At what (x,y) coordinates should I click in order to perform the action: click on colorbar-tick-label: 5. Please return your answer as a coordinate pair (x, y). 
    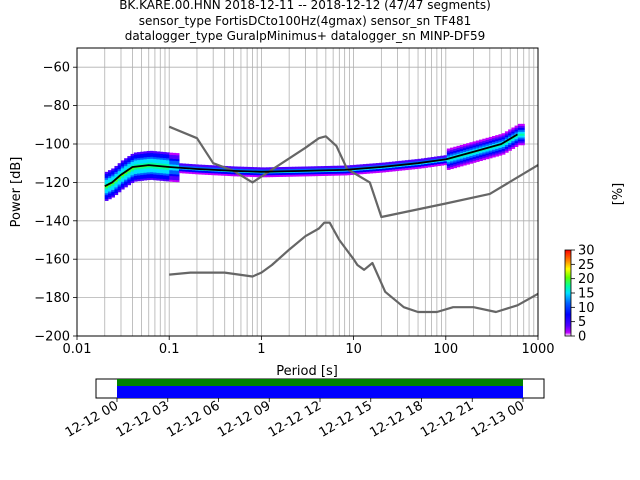
    Looking at the image, I should click on (582, 322).